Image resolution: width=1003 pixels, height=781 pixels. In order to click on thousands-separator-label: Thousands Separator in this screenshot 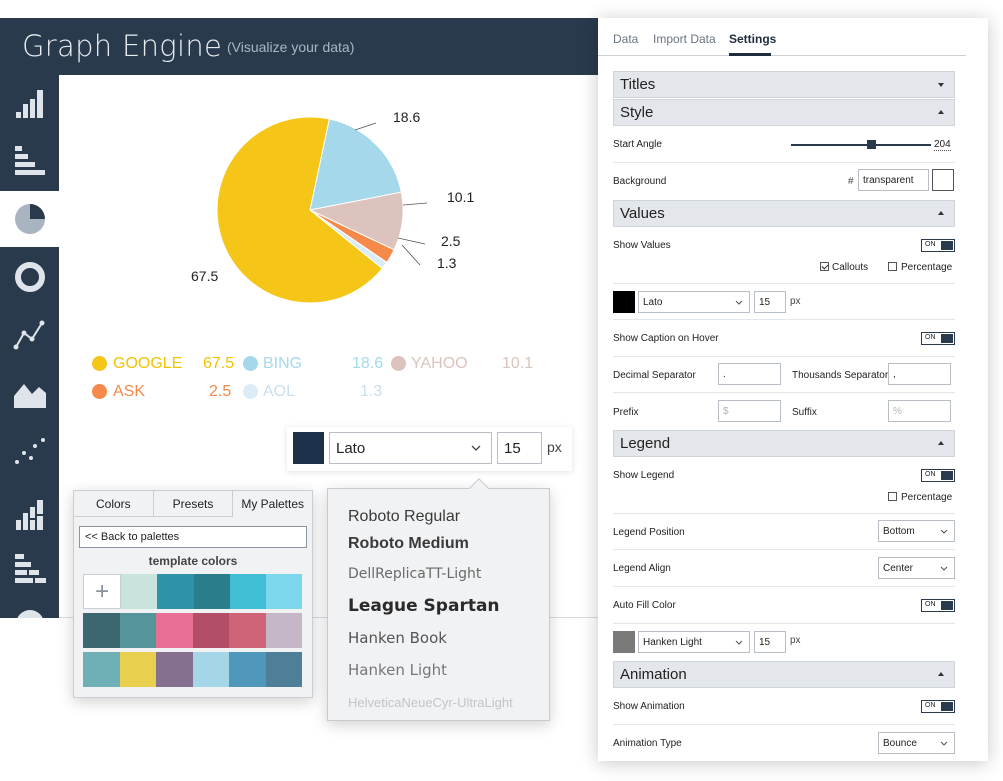, I will do `click(840, 375)`.